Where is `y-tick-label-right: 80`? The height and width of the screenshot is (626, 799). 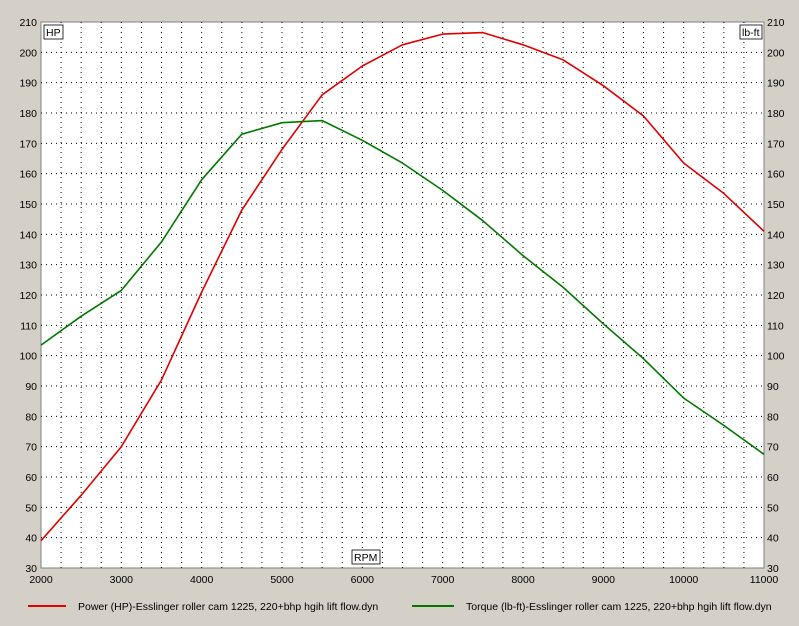 y-tick-label-right: 80 is located at coordinates (773, 417).